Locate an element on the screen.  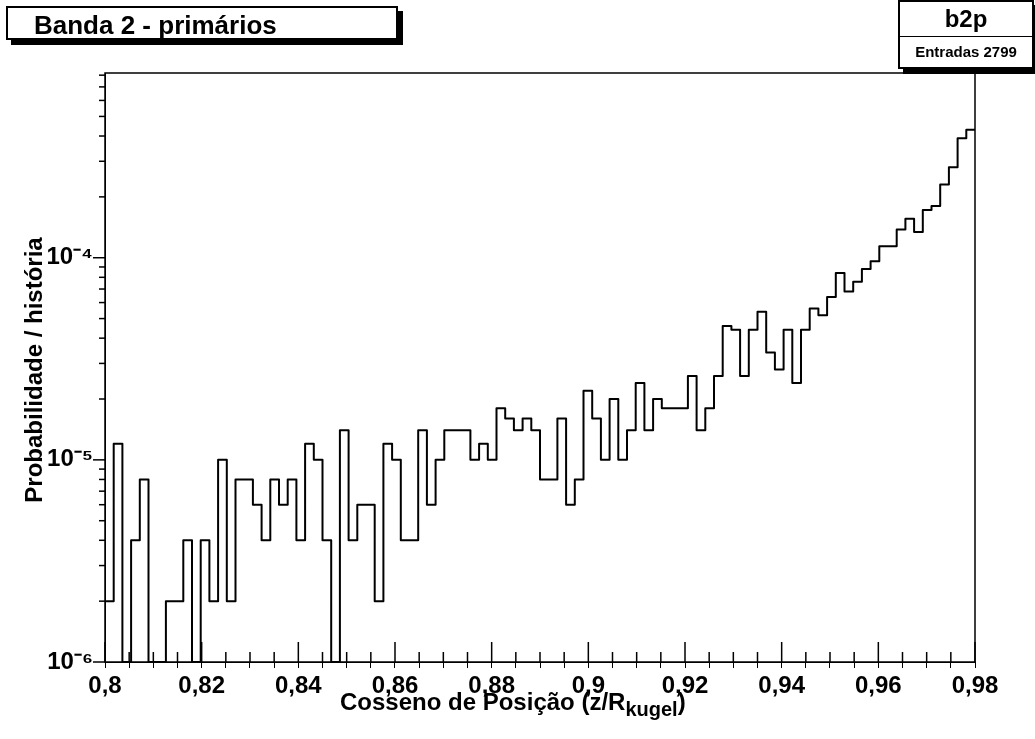
x-tick-label: 0,8 is located at coordinates (105, 685).